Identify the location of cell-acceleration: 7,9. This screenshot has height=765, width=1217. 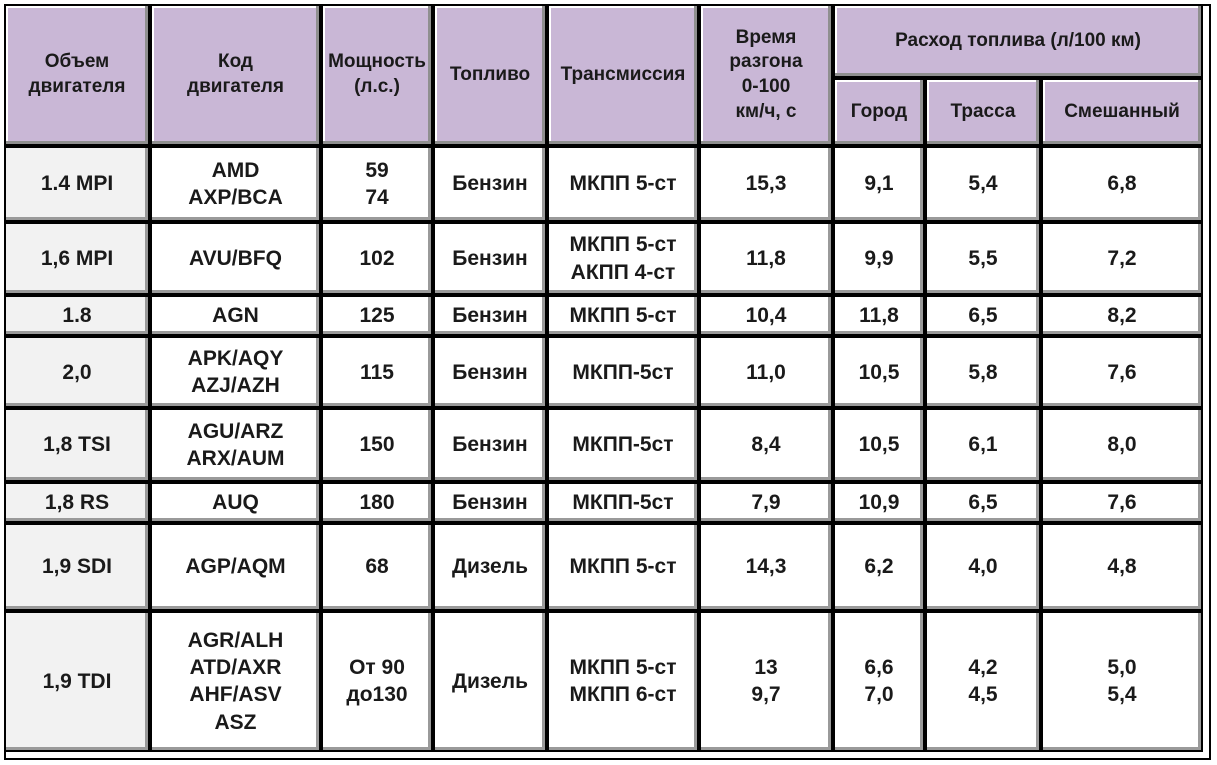
(766, 502).